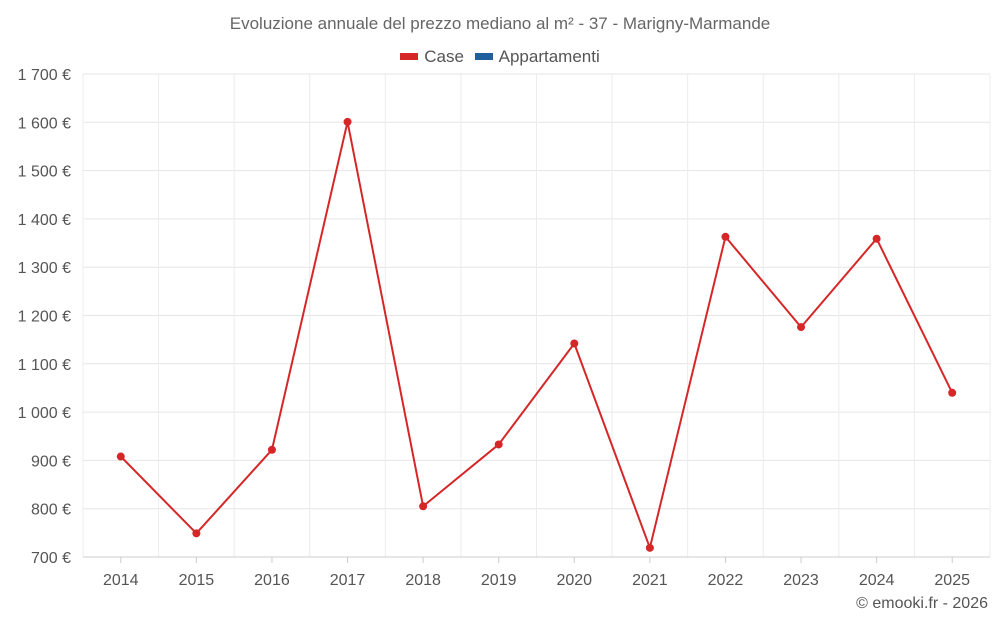  I want to click on x-tick-label: 2014, so click(121, 580).